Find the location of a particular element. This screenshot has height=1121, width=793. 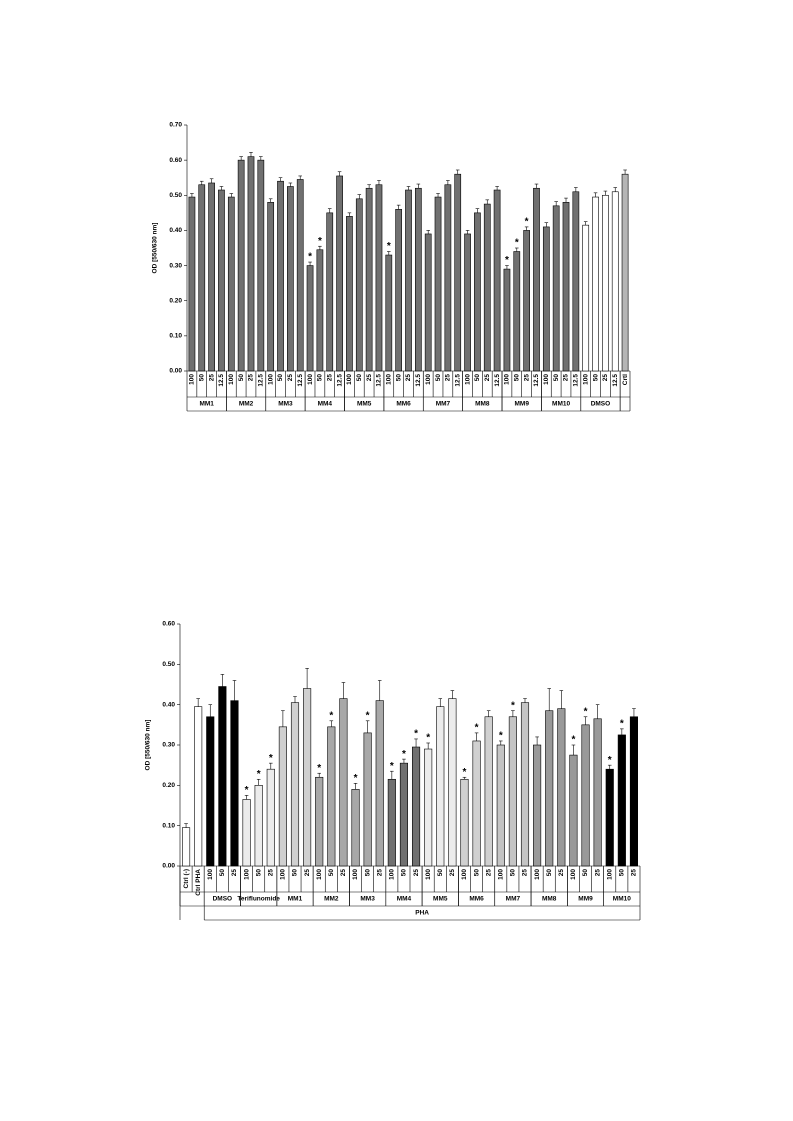

y-tick-label: 0.00 is located at coordinates (168, 866).